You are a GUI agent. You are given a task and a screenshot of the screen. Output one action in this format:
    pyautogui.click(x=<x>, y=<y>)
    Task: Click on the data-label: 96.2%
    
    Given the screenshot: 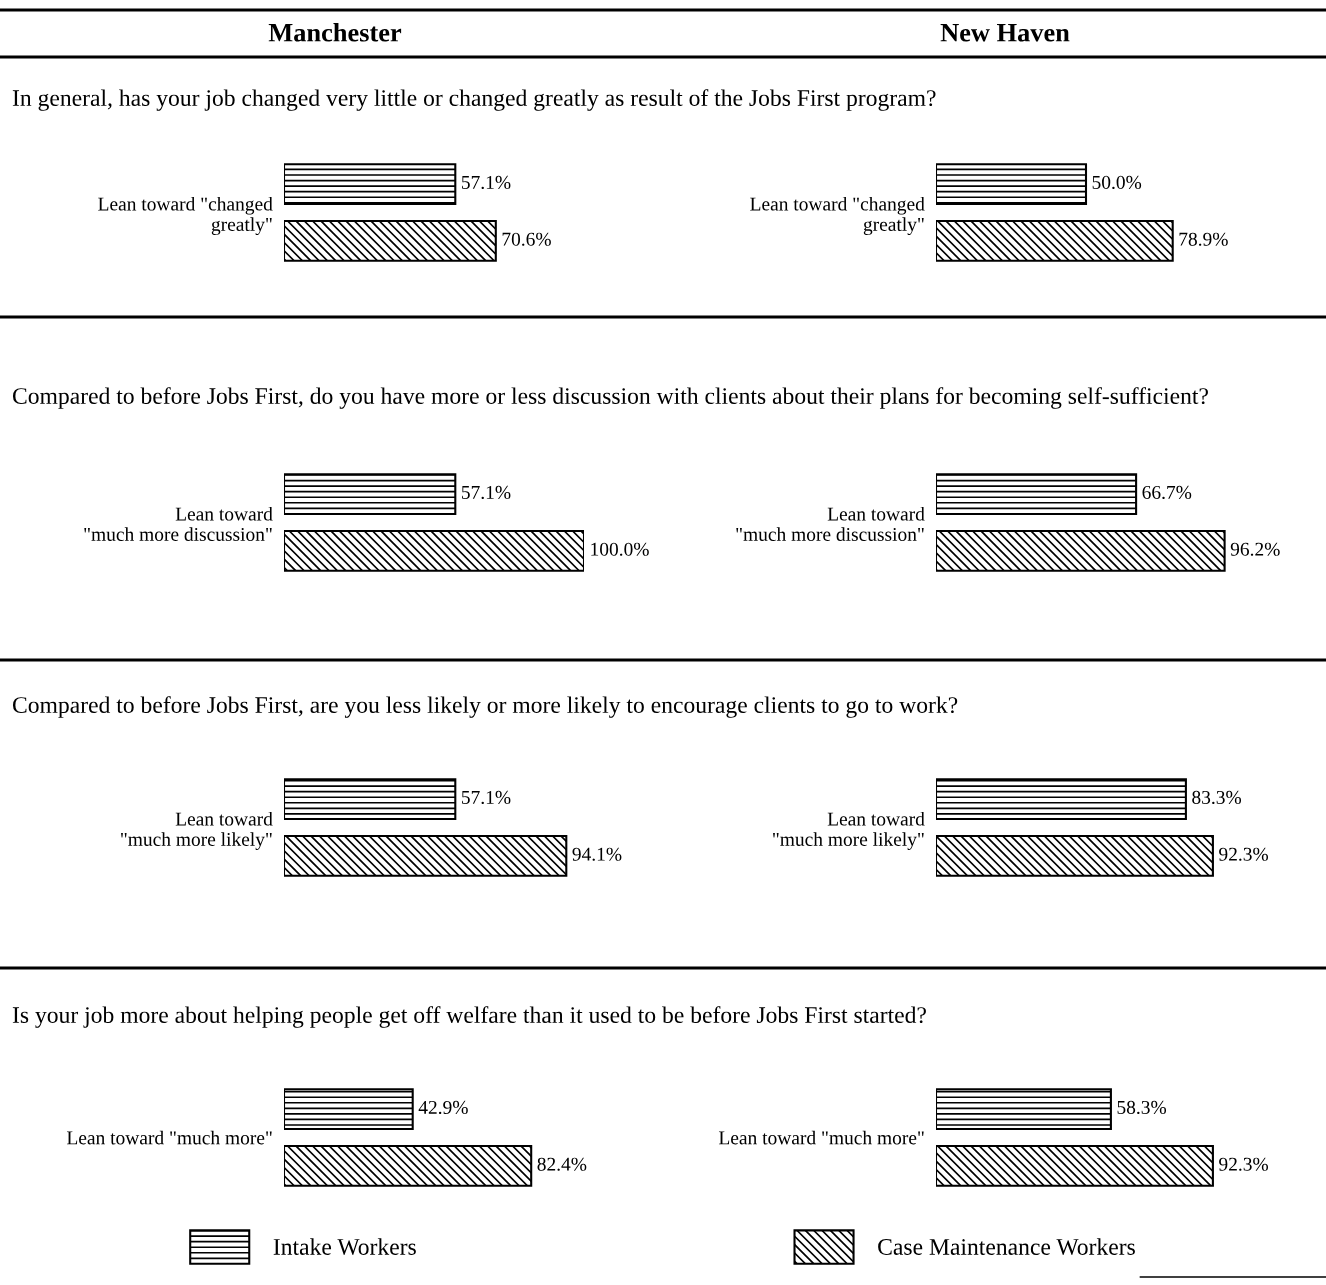 What is the action you would take?
    pyautogui.click(x=1255, y=549)
    